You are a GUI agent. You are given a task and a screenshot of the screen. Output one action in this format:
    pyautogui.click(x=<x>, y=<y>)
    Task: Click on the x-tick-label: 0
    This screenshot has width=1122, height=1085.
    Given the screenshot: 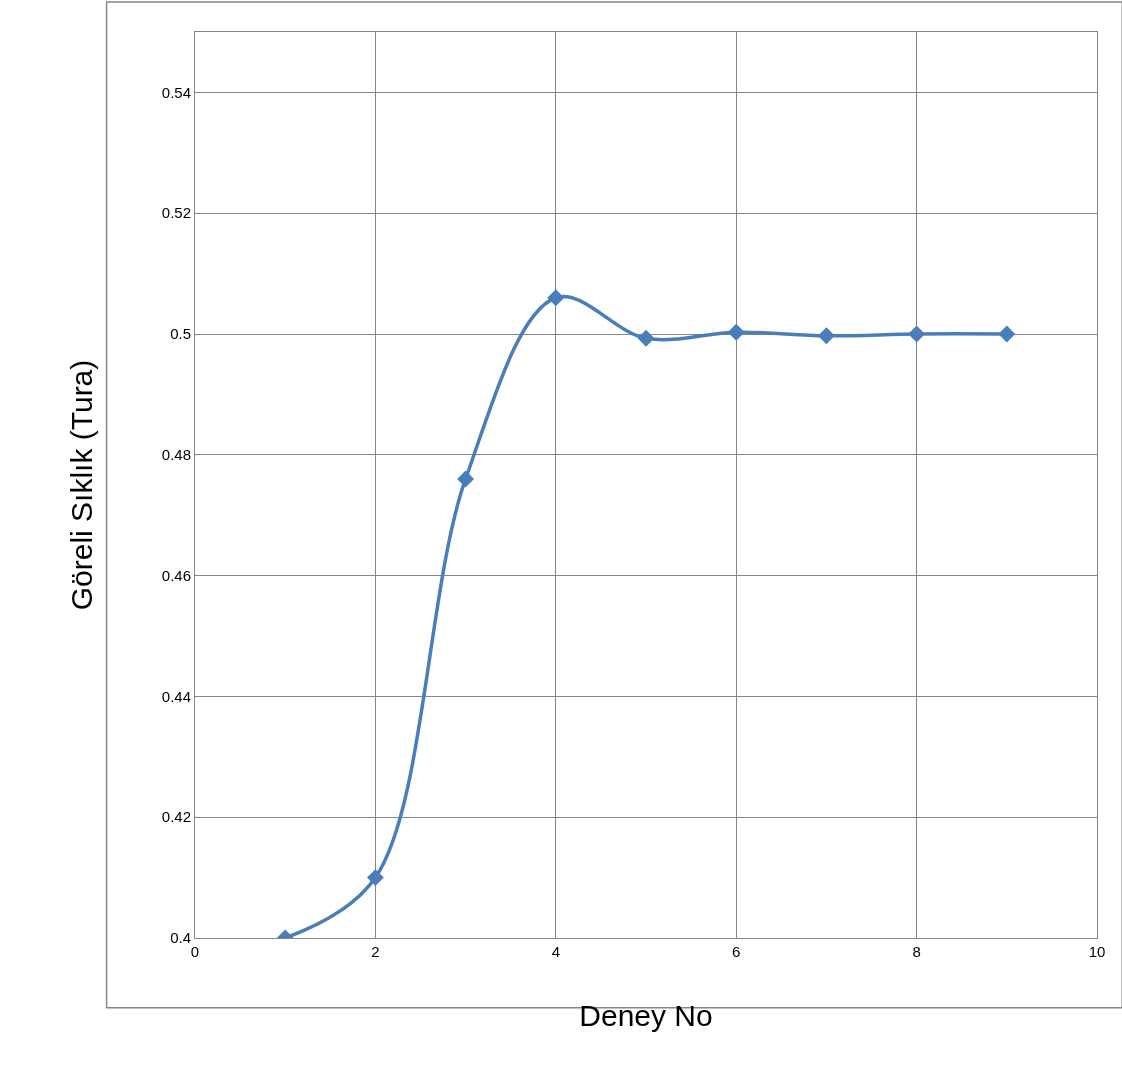 What is the action you would take?
    pyautogui.click(x=195, y=951)
    